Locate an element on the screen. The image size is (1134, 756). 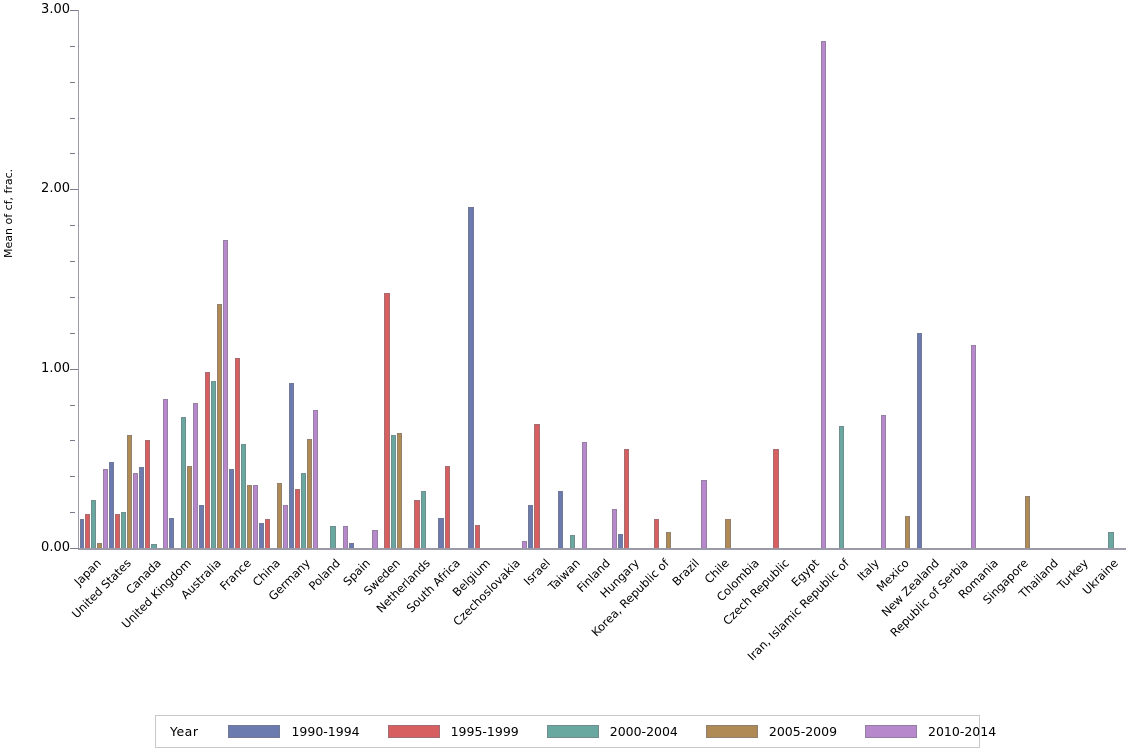
legend-label: 1995-1999 is located at coordinates (484, 731).